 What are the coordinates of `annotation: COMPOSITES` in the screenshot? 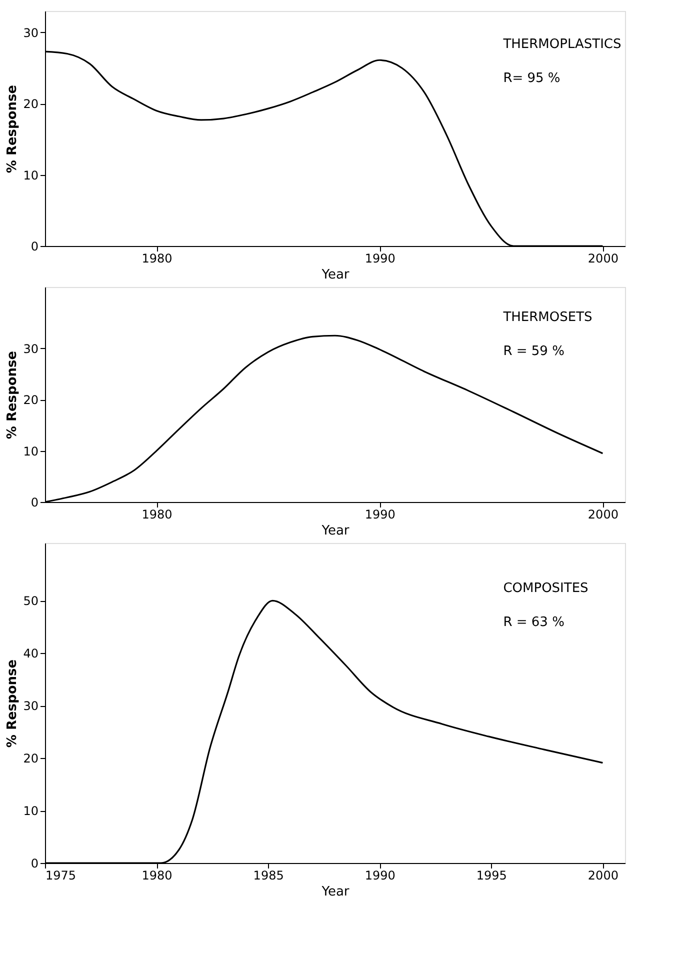 It's located at (545, 588).